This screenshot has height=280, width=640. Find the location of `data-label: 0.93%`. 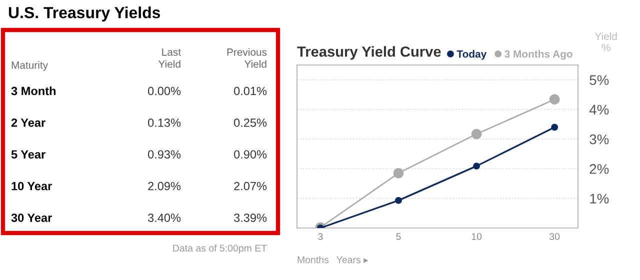

data-label: 0.93% is located at coordinates (164, 154).